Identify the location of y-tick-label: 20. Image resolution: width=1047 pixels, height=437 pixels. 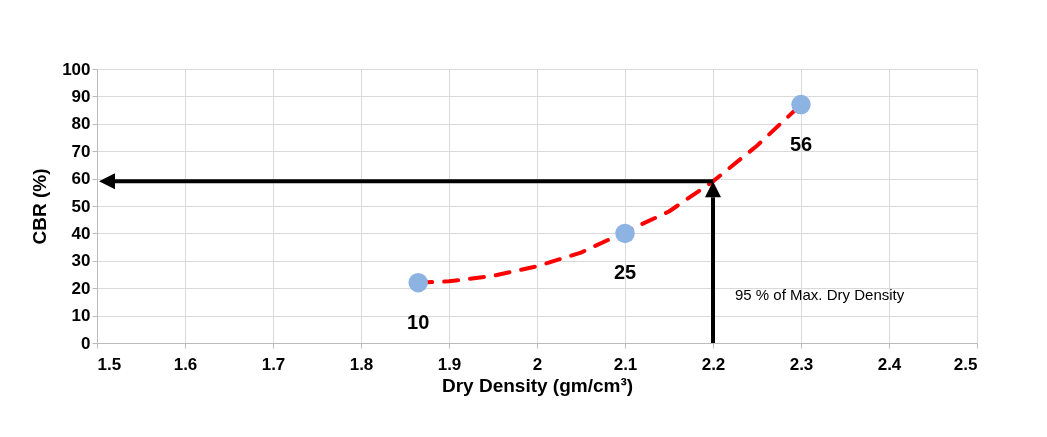
(81, 288).